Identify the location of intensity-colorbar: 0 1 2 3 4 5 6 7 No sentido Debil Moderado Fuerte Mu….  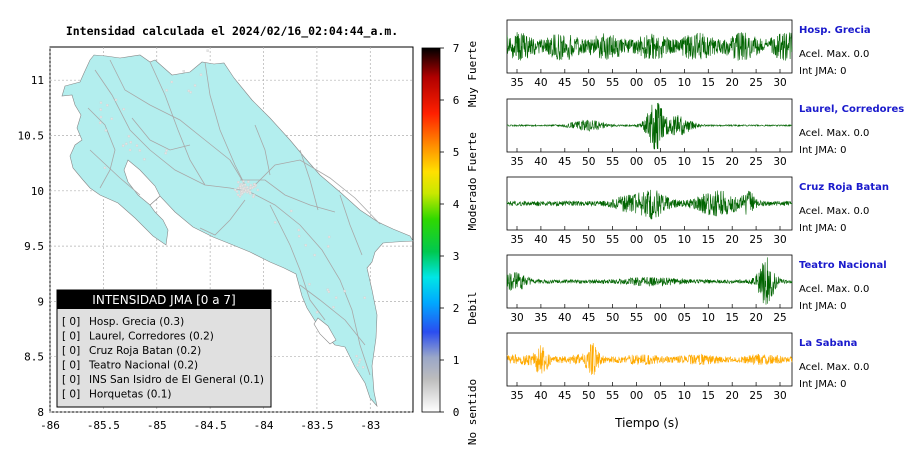
(450, 243).